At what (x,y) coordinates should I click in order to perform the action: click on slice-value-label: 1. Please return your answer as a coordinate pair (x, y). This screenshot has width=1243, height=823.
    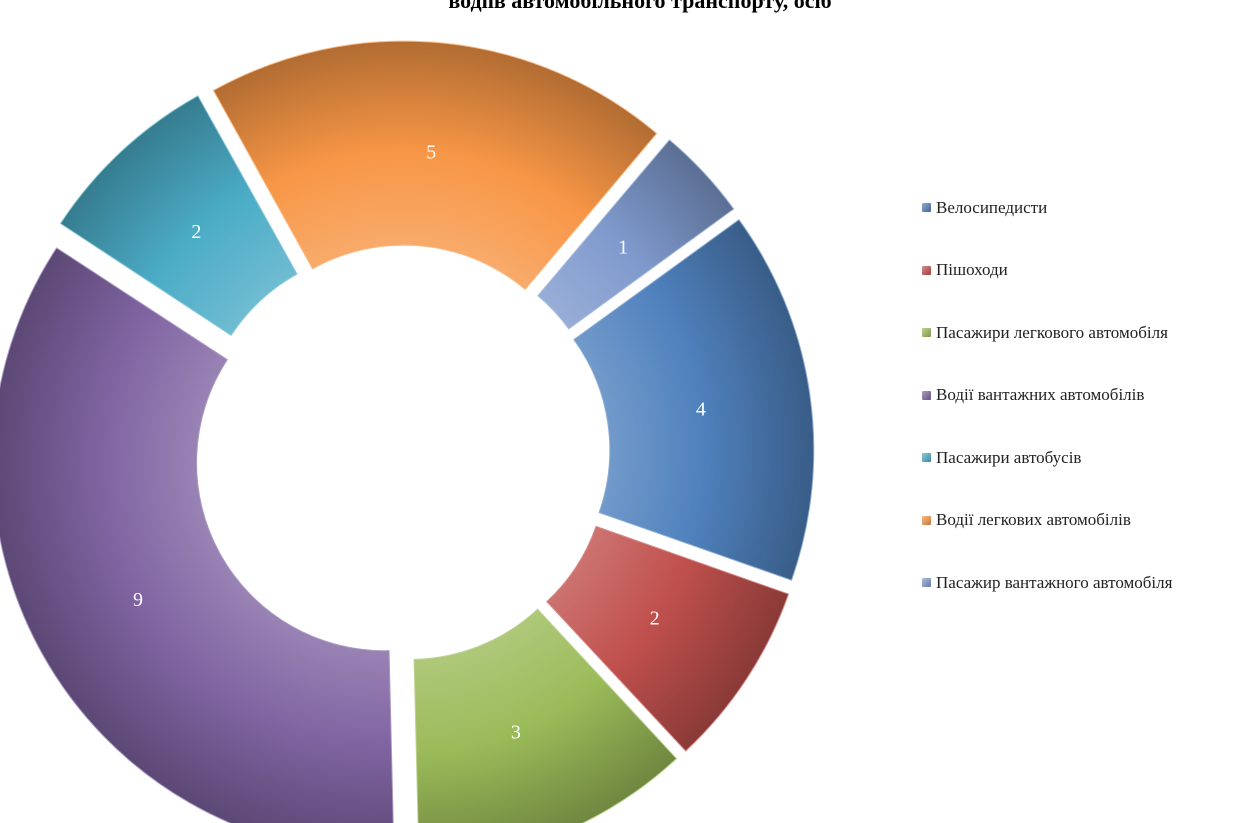
    Looking at the image, I should click on (623, 247).